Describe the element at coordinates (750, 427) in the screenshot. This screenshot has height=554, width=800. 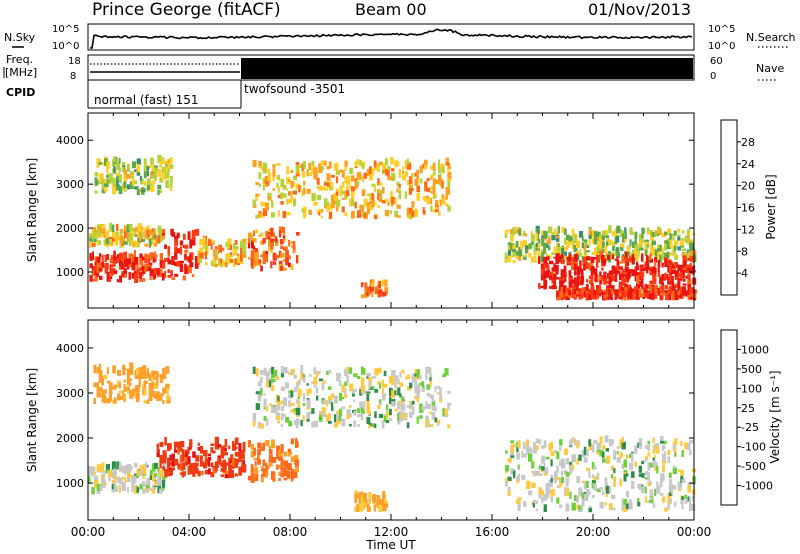
I see `velocity-colorbar-tick-label: -25` at that location.